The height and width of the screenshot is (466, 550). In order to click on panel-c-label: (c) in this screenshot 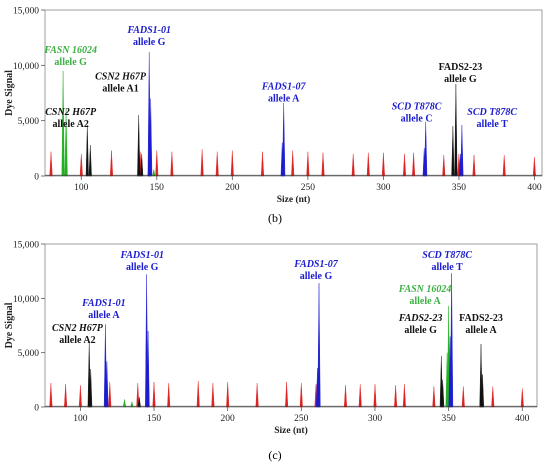, I will do `click(274, 455)`.